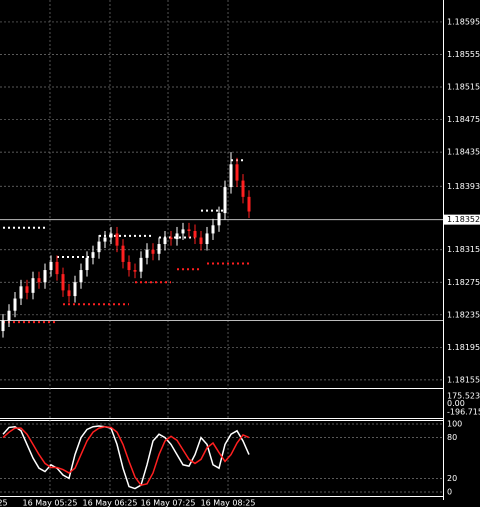 This screenshot has height=507, width=480. What do you see at coordinates (463, 87) in the screenshot?
I see `y-tick-label: 1.18515` at bounding box center [463, 87].